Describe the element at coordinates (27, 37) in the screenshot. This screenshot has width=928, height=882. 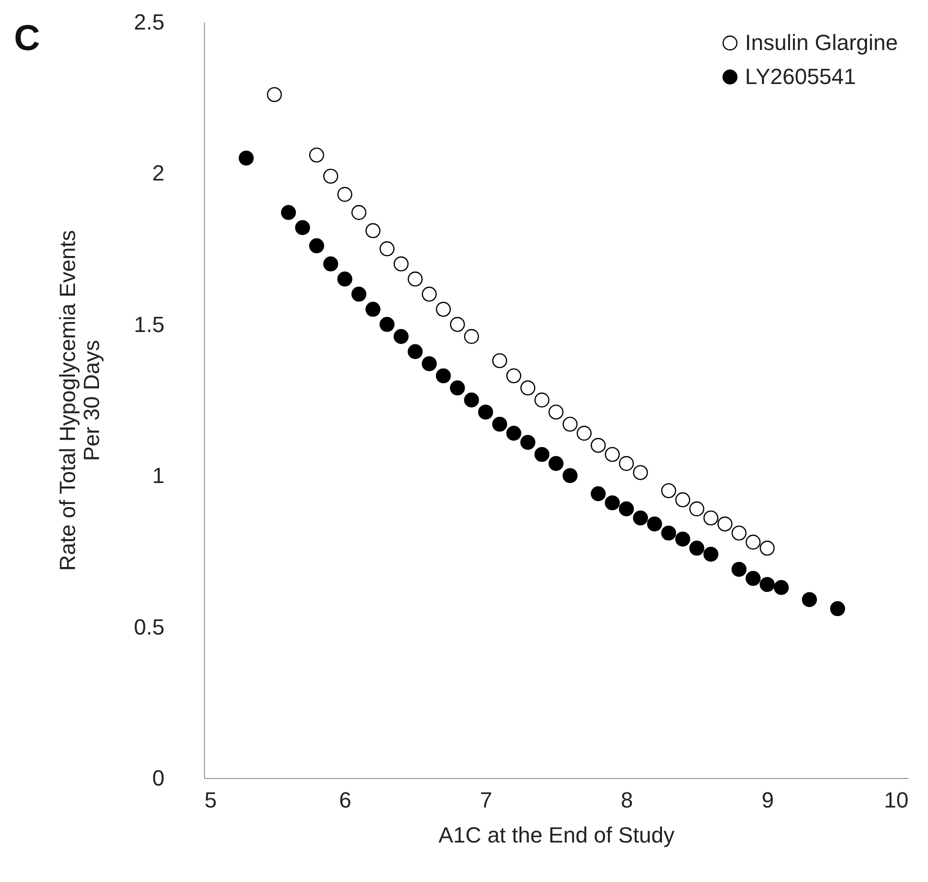
I see `text: C` at that location.